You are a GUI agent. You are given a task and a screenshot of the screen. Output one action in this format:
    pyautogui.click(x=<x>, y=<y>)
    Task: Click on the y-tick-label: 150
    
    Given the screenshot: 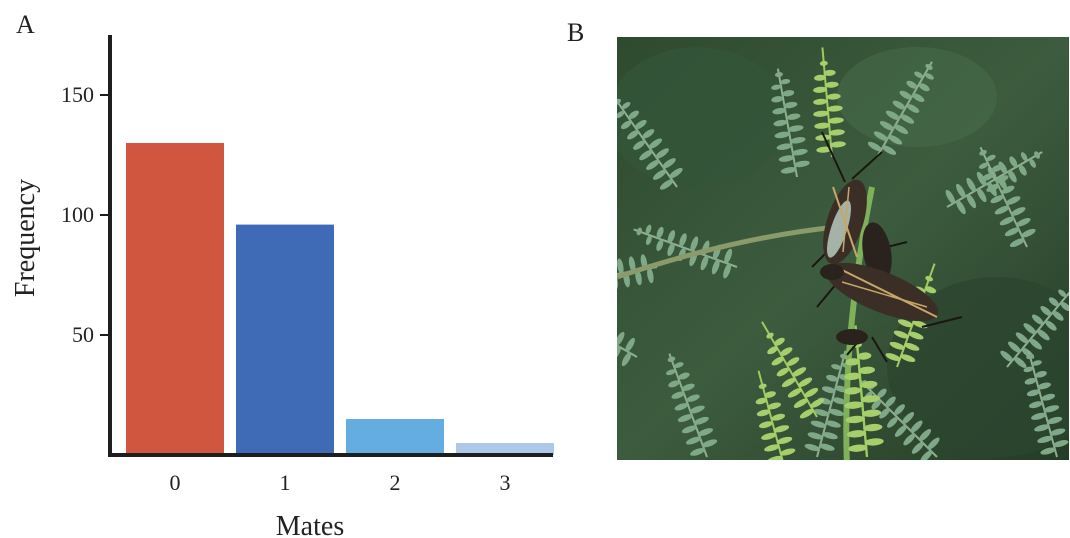 What is the action you would take?
    pyautogui.click(x=77, y=94)
    